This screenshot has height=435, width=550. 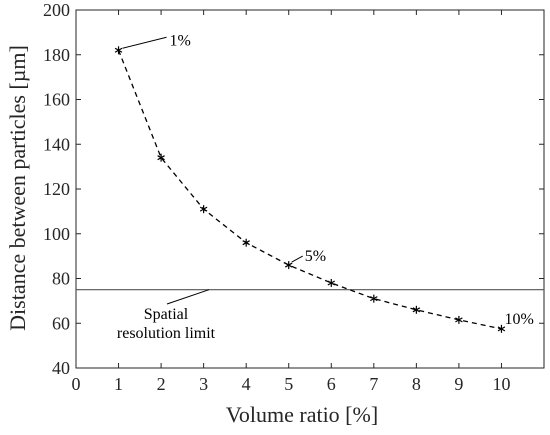 I want to click on annotation-label: 5%, so click(x=315, y=256).